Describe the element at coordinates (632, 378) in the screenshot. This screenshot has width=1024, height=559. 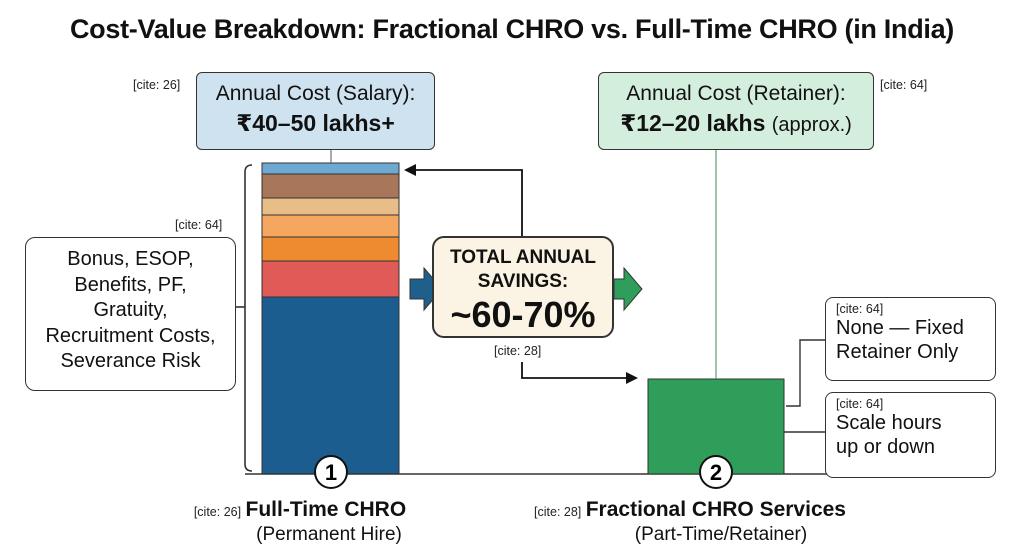
I see `bottom-arrow-head` at that location.